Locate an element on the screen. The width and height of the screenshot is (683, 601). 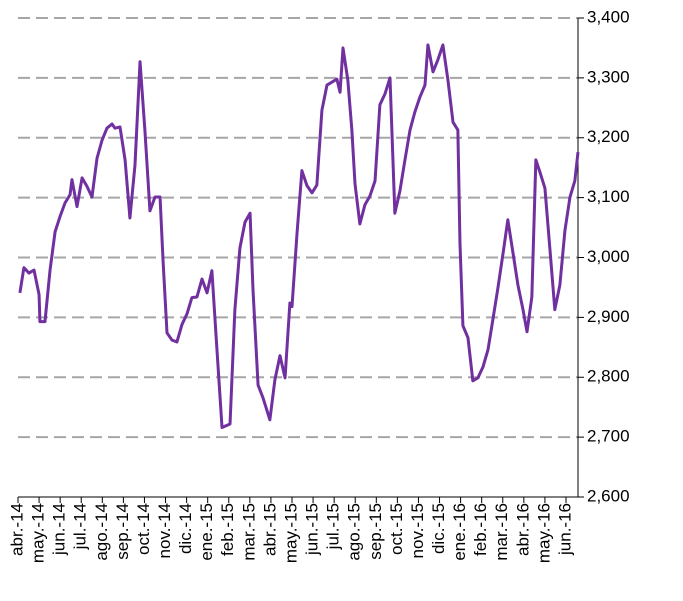
x-tick-label: jun.-14 is located at coordinates (59, 529).